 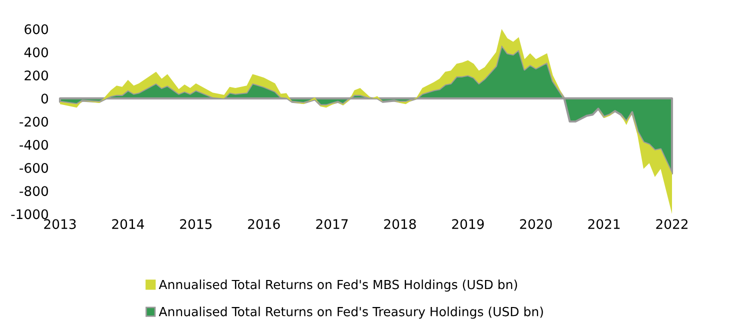 I want to click on y-tick-label: -800, so click(x=34, y=191).